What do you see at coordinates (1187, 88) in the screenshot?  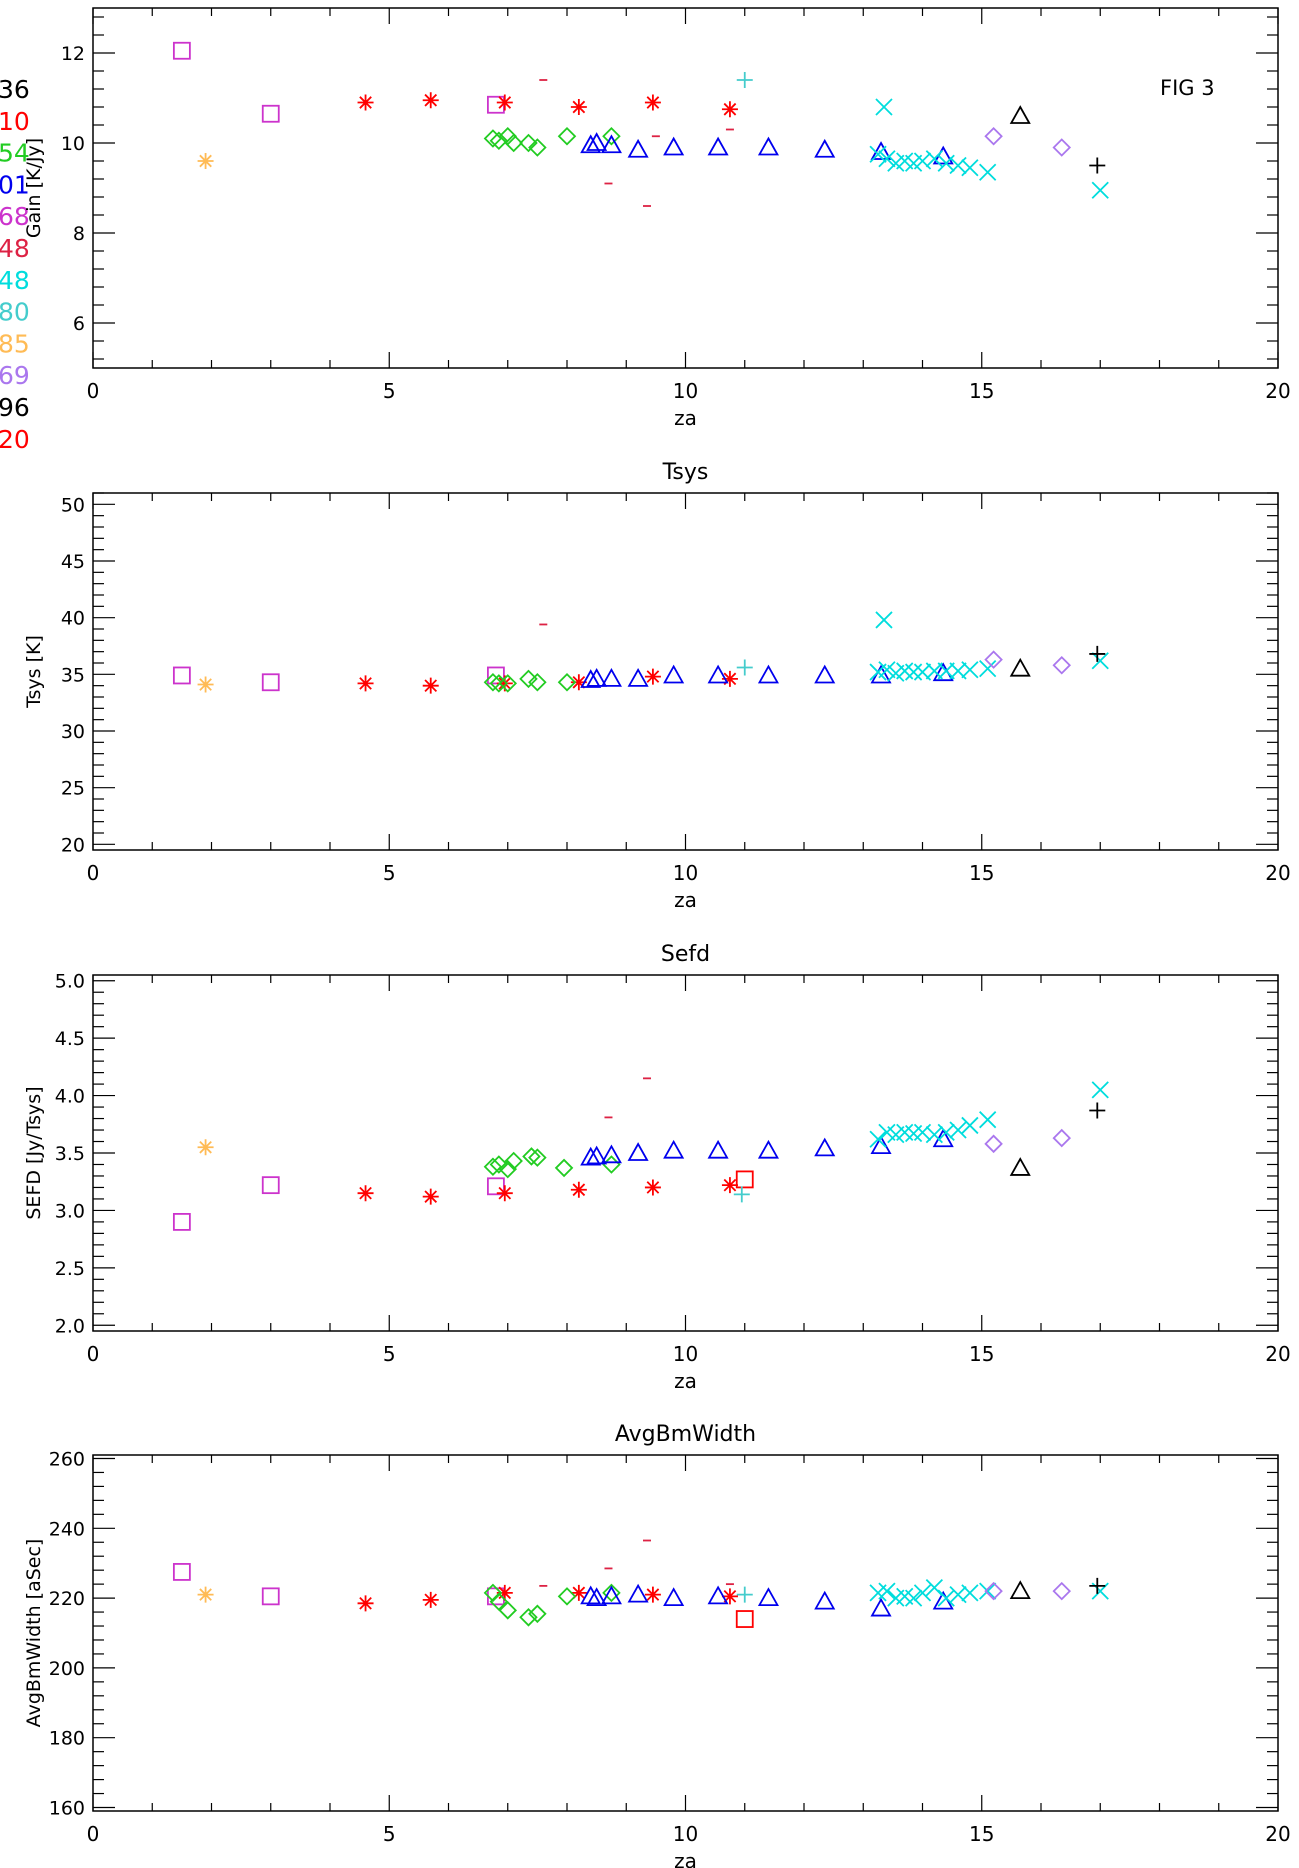 I see `figure-label: FIG 3` at bounding box center [1187, 88].